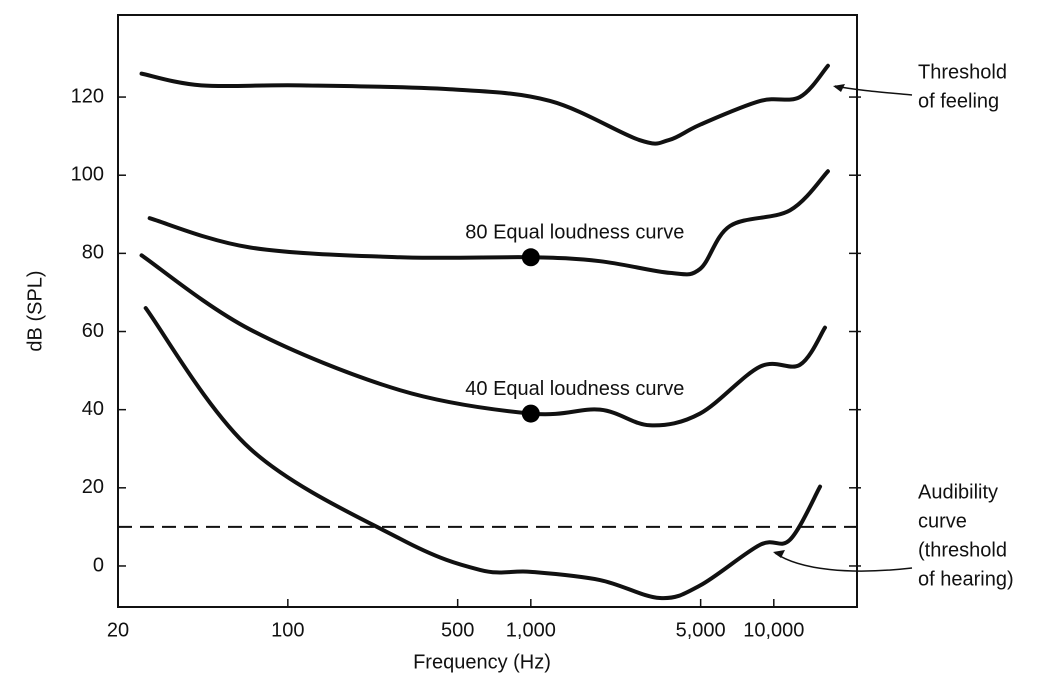  I want to click on annotation-text: curve, so click(942, 521).